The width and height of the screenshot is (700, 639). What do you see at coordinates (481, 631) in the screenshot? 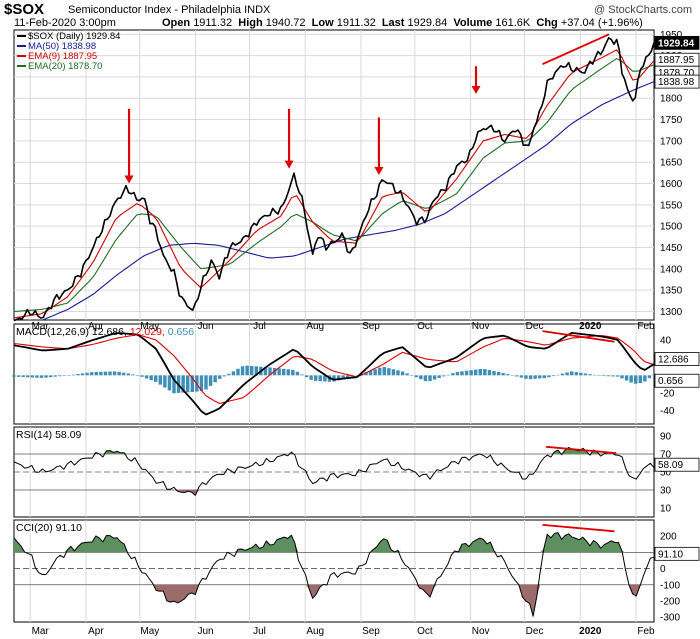
I see `x-tick-label: Nov` at bounding box center [481, 631].